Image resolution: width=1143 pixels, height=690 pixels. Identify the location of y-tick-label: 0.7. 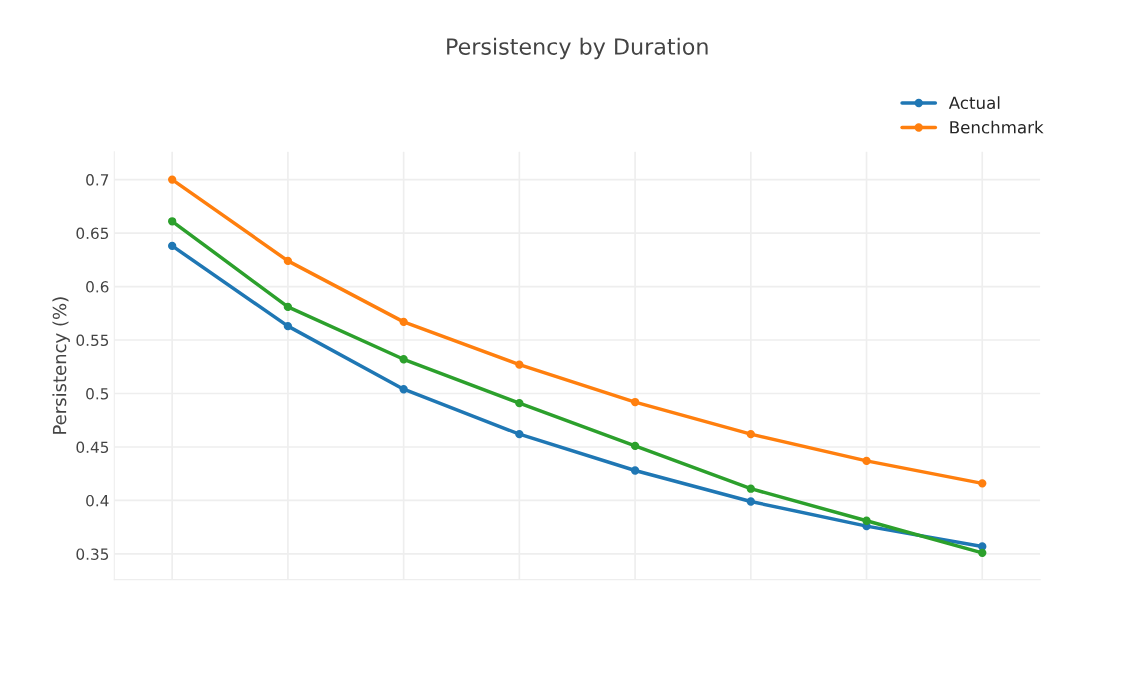
(97, 180).